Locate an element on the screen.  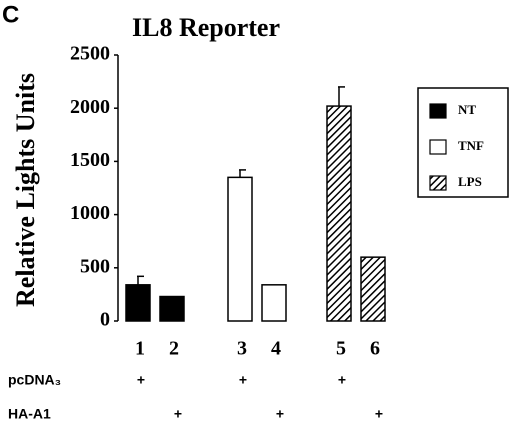
y-tick-label: 2000 is located at coordinates (90, 107).